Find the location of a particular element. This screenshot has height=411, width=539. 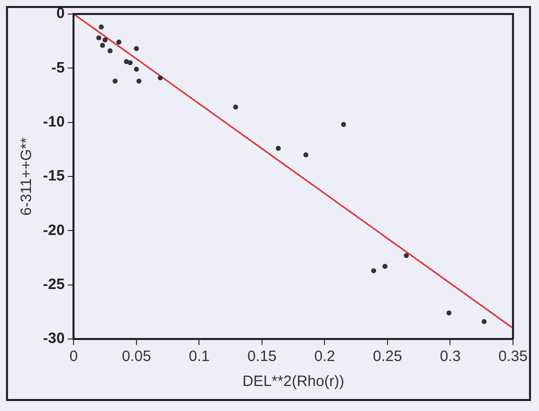

y-tick-label: -15 is located at coordinates (53, 176).